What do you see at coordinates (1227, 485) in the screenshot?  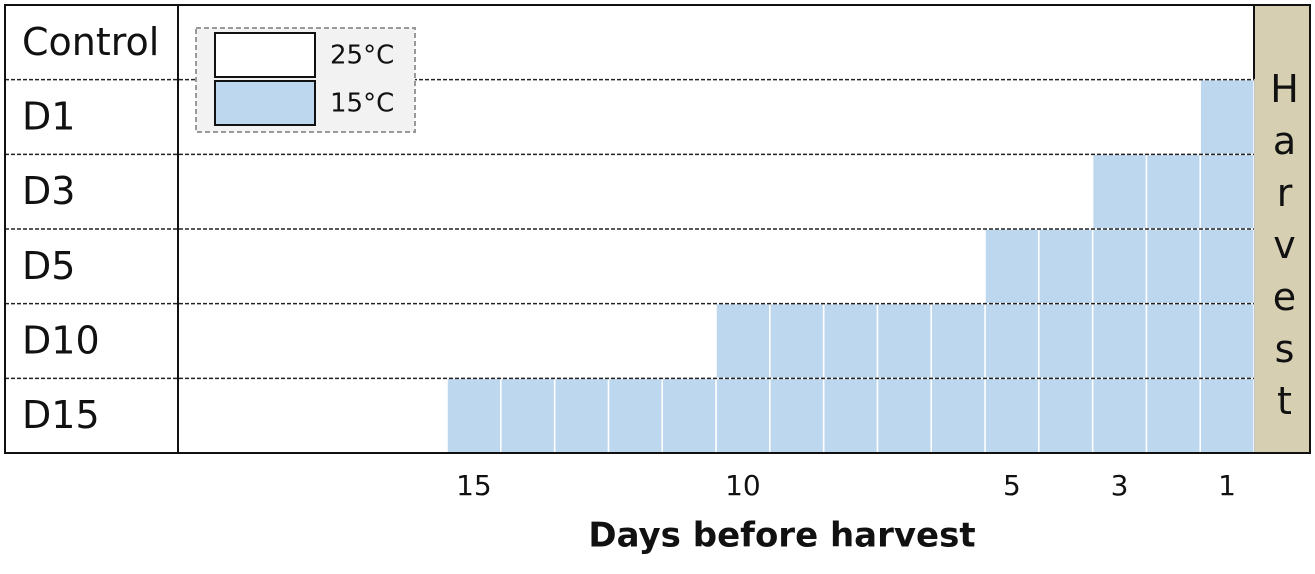 I see `x-tick-label: 1` at bounding box center [1227, 485].